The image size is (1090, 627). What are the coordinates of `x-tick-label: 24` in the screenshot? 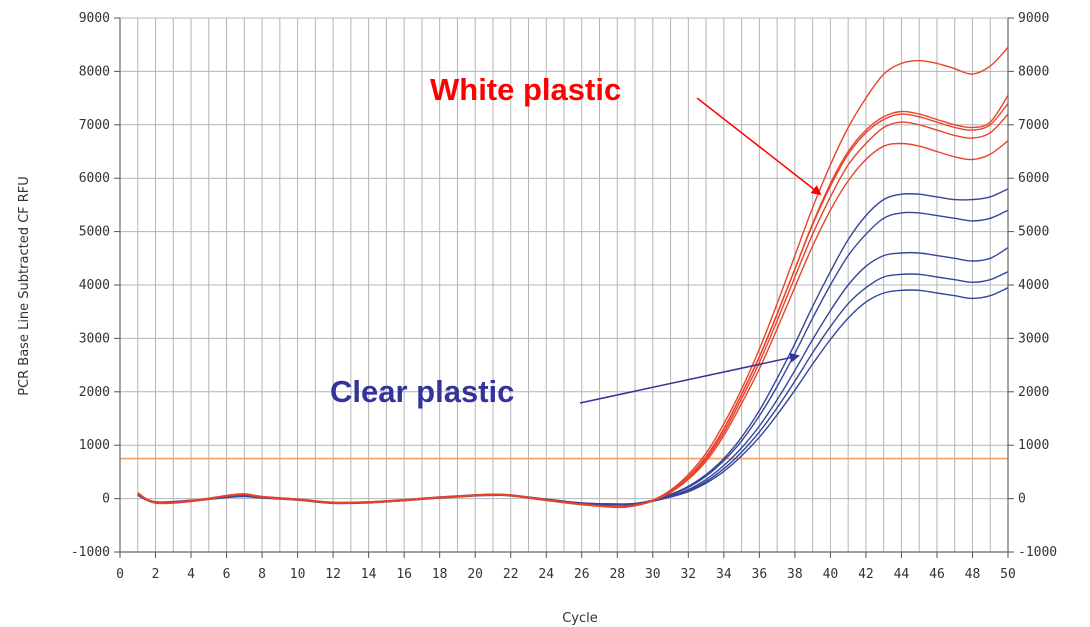 It's located at (546, 574).